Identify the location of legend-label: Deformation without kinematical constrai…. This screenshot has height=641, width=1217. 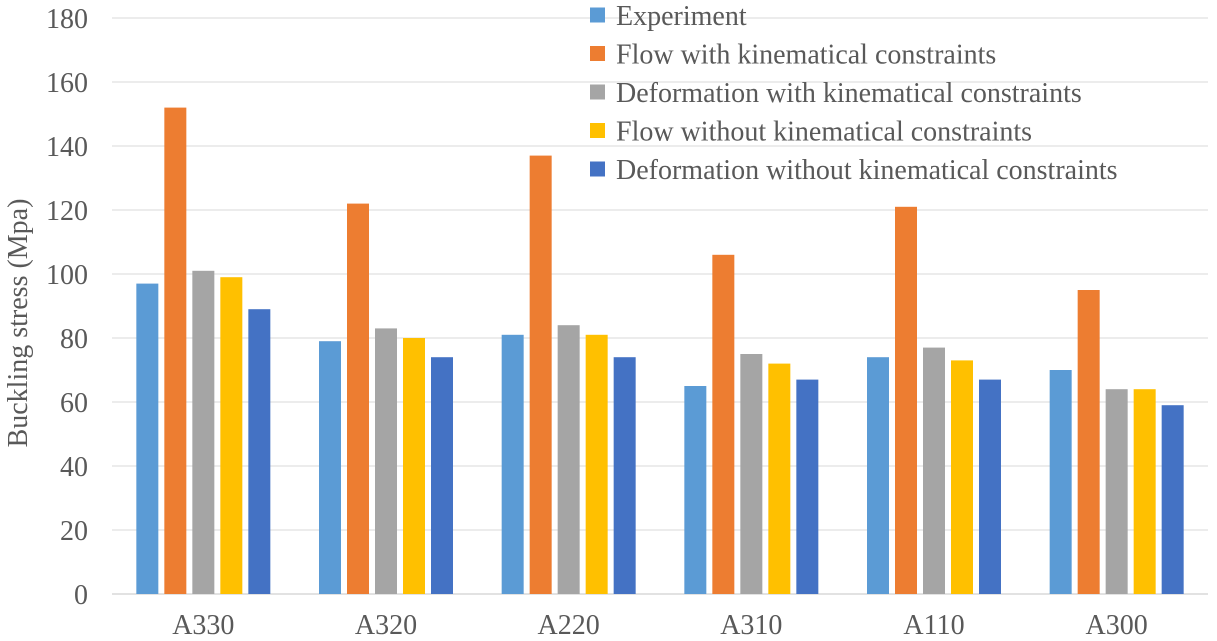
(867, 170).